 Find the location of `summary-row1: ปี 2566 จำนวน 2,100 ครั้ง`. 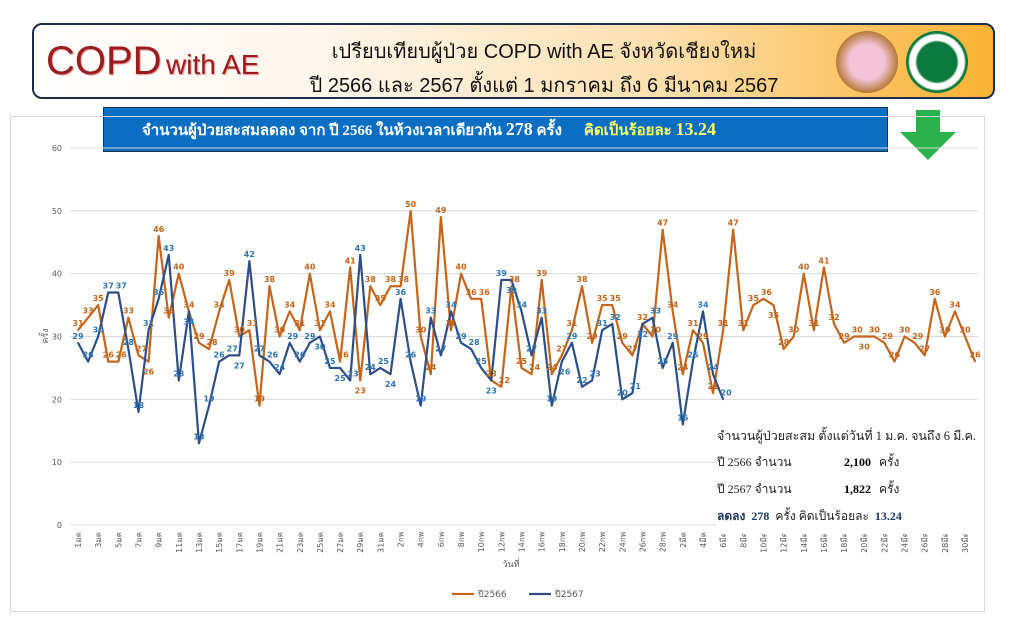

summary-row1: ปี 2566 จำนวน 2,100 ครั้ง is located at coordinates (849, 466).